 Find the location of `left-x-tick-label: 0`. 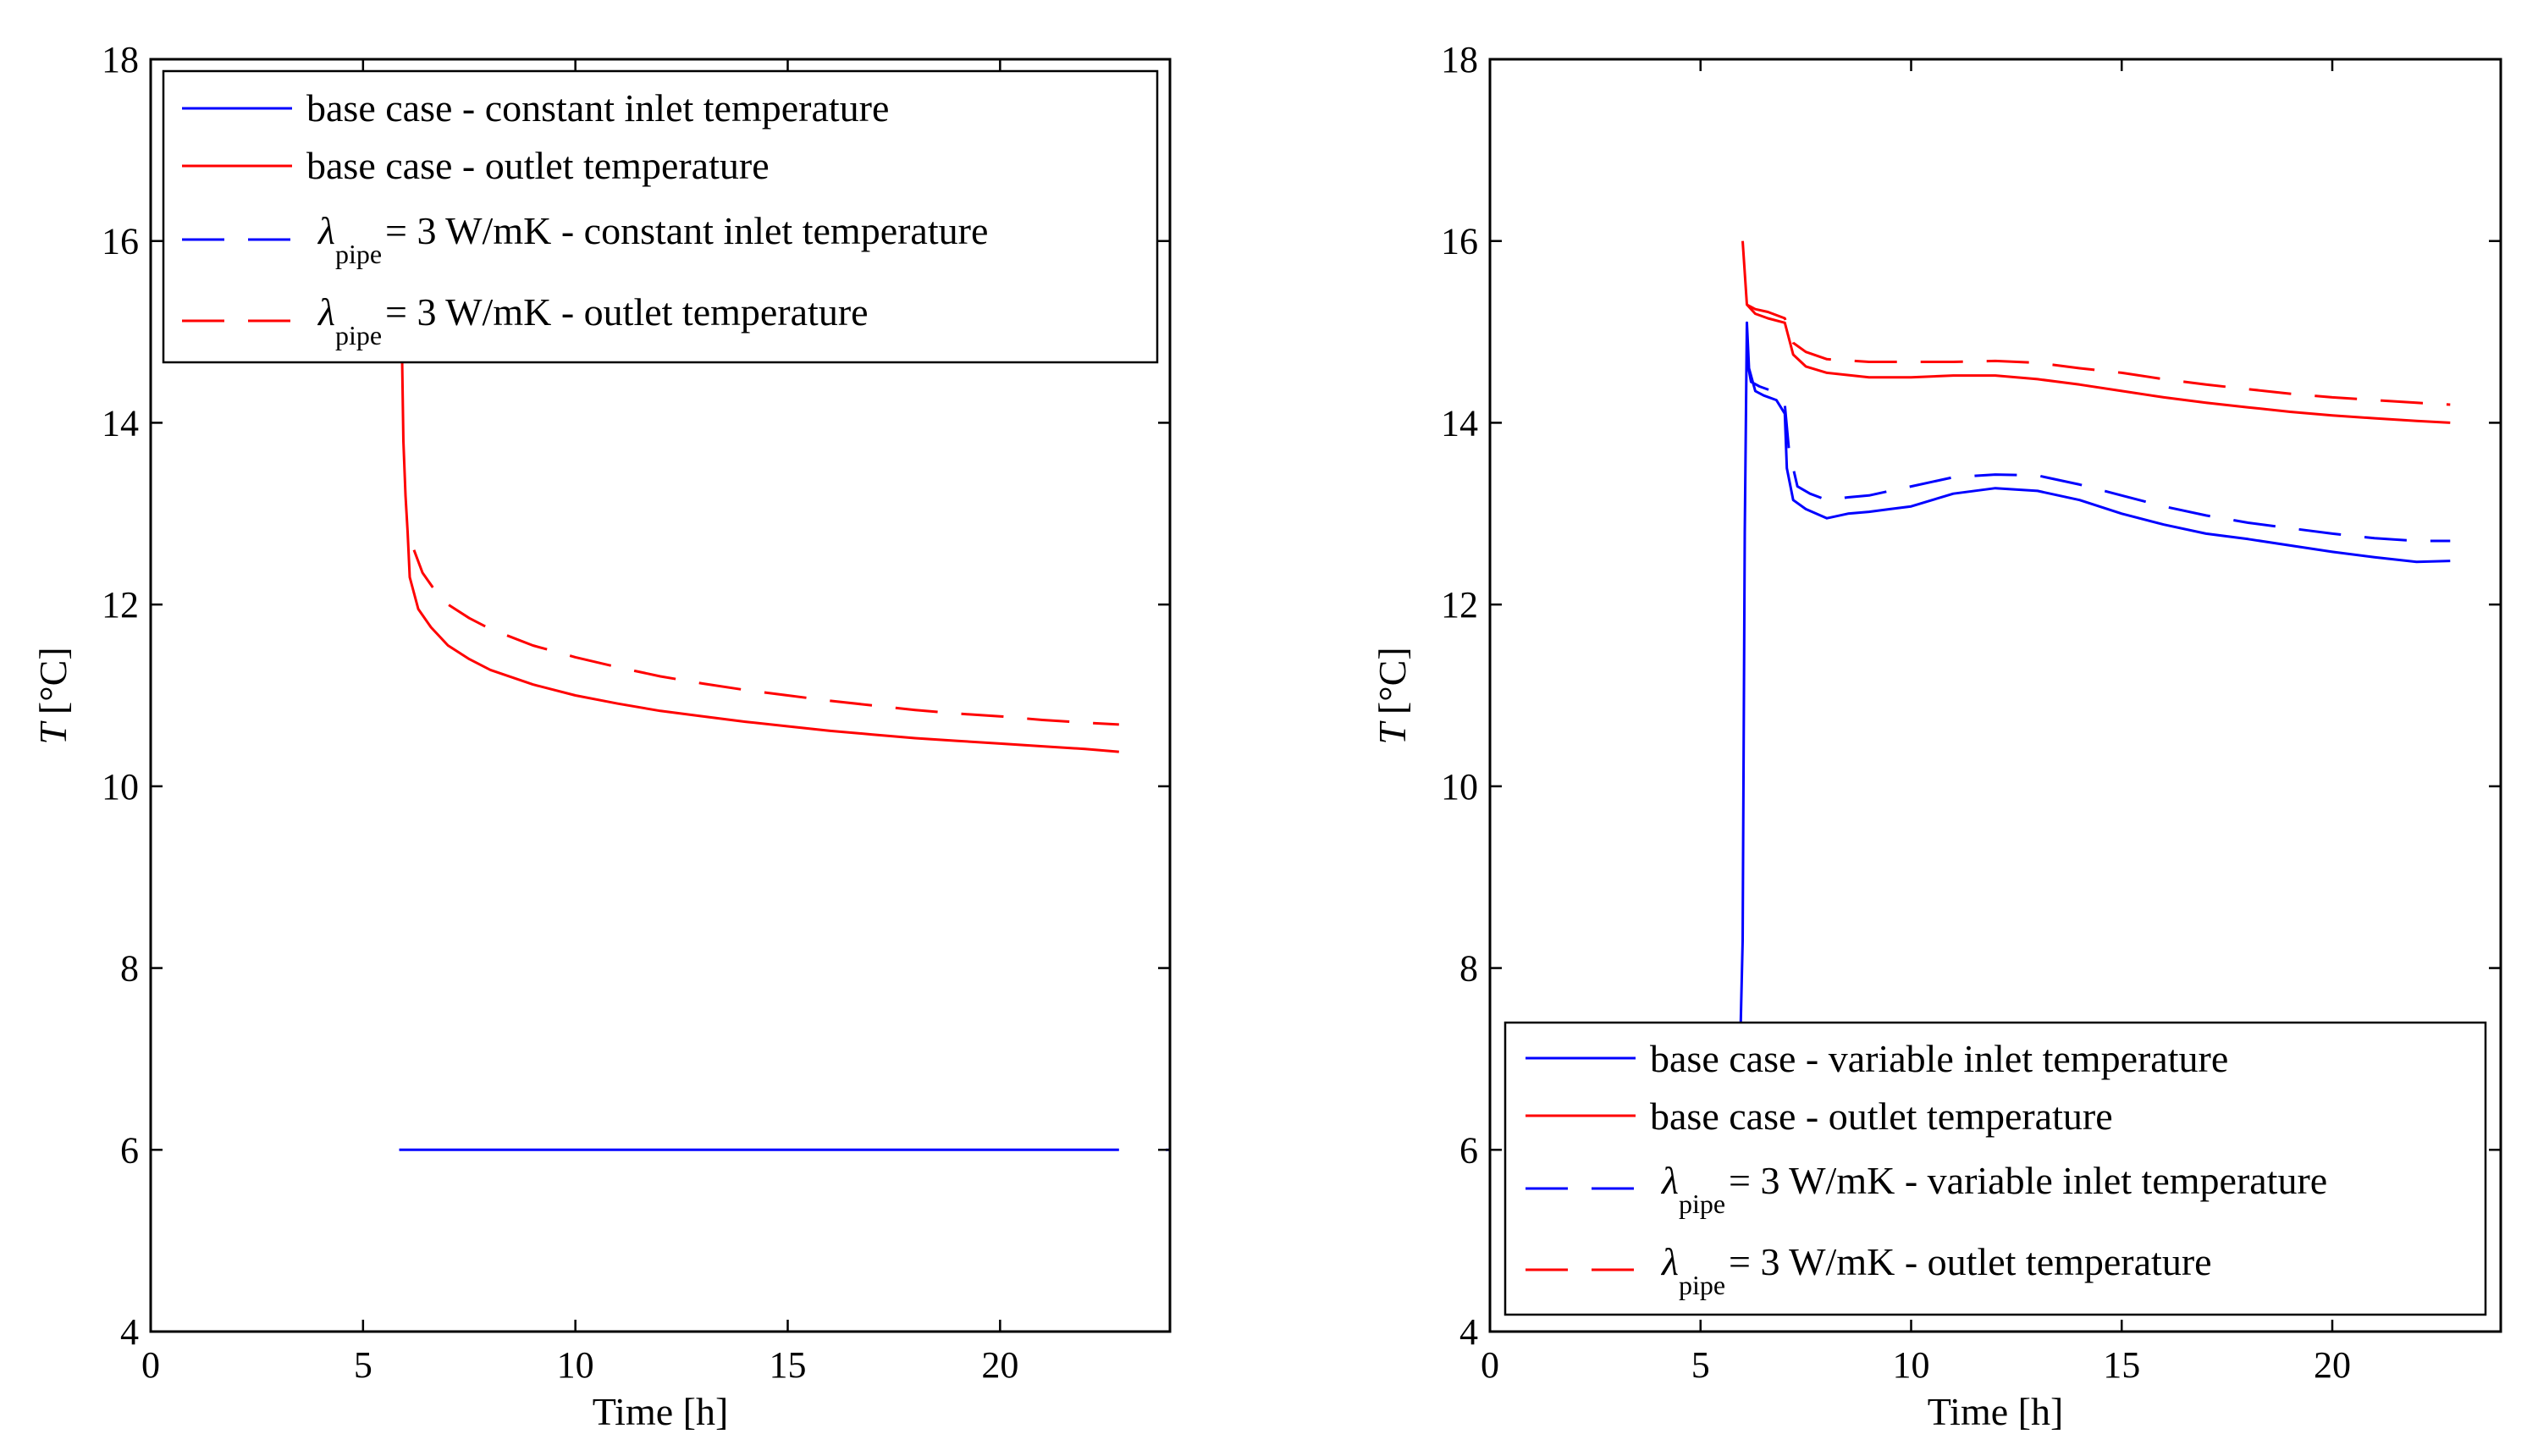

left-x-tick-label: 0 is located at coordinates (151, 1365).